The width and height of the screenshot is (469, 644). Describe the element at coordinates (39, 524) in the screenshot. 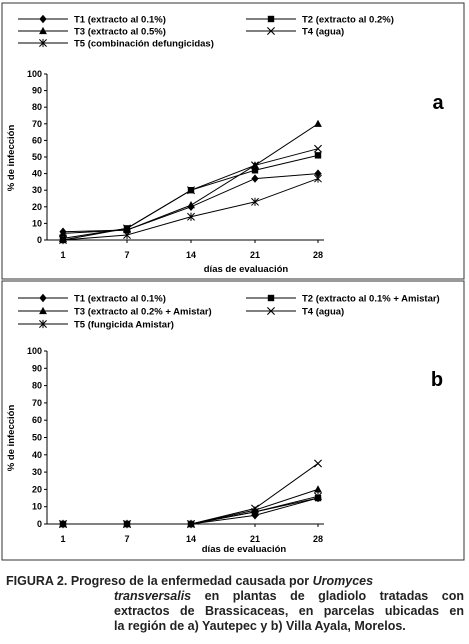

I see `y-tick-label-b: 0` at that location.